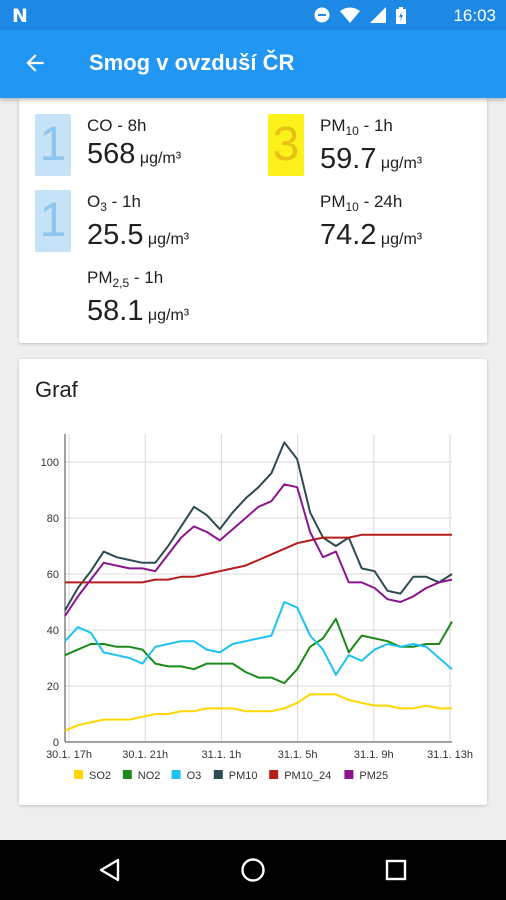 This screenshot has width=506, height=900. I want to click on series-line-so2, so click(258, 712).